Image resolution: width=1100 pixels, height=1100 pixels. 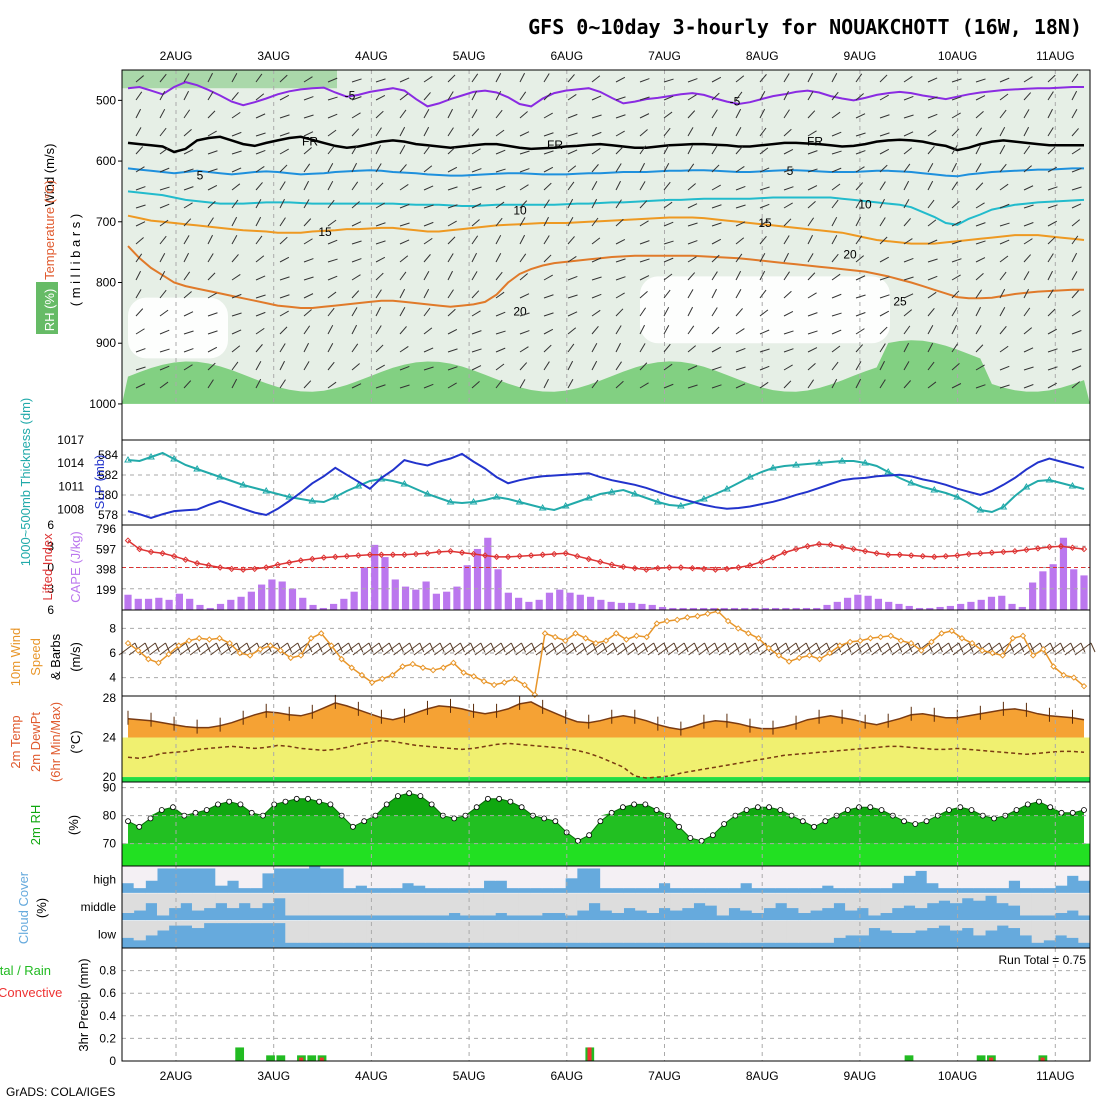 What do you see at coordinates (469, 1076) in the screenshot?
I see `date-tick-label: 5AUG` at bounding box center [469, 1076].